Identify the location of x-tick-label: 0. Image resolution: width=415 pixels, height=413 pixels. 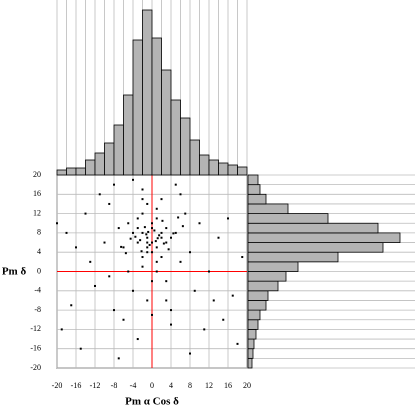
(152, 385).